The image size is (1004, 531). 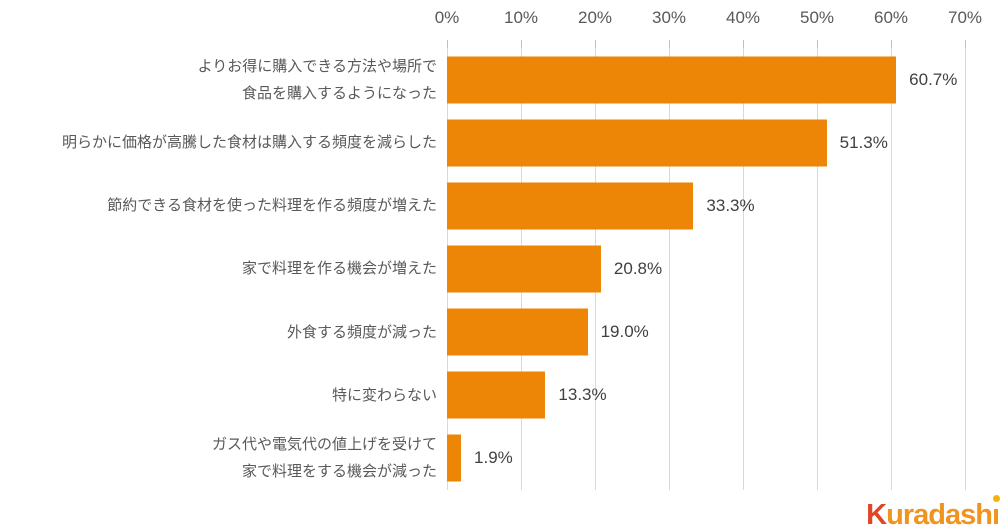 What do you see at coordinates (361, 332) in the screenshot?
I see `category-label: 外食する頻度が減った` at bounding box center [361, 332].